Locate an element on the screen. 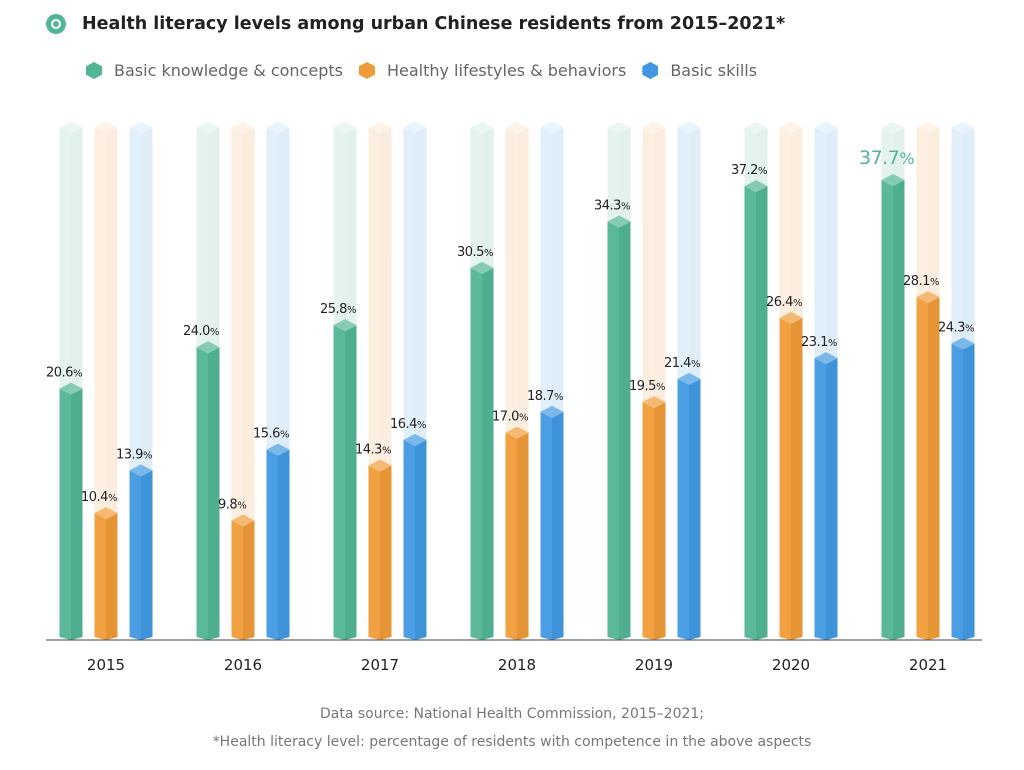 This screenshot has height=770, width=1024. bar-2018-1-right-face is located at coordinates (523, 536).